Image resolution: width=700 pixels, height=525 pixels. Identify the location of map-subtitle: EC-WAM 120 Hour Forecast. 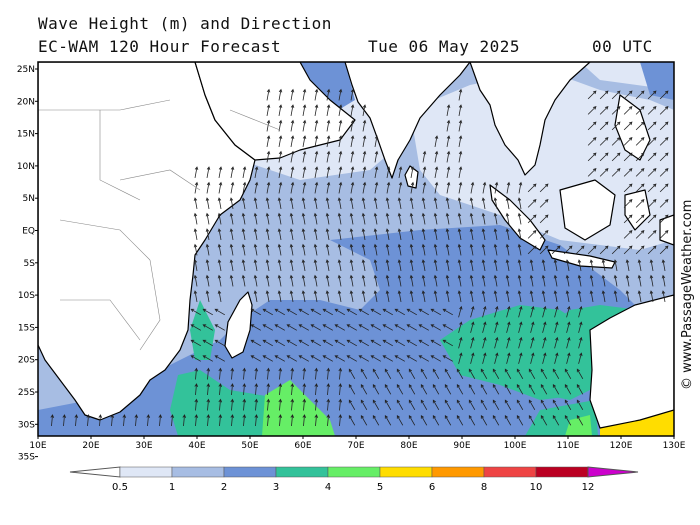
(160, 46).